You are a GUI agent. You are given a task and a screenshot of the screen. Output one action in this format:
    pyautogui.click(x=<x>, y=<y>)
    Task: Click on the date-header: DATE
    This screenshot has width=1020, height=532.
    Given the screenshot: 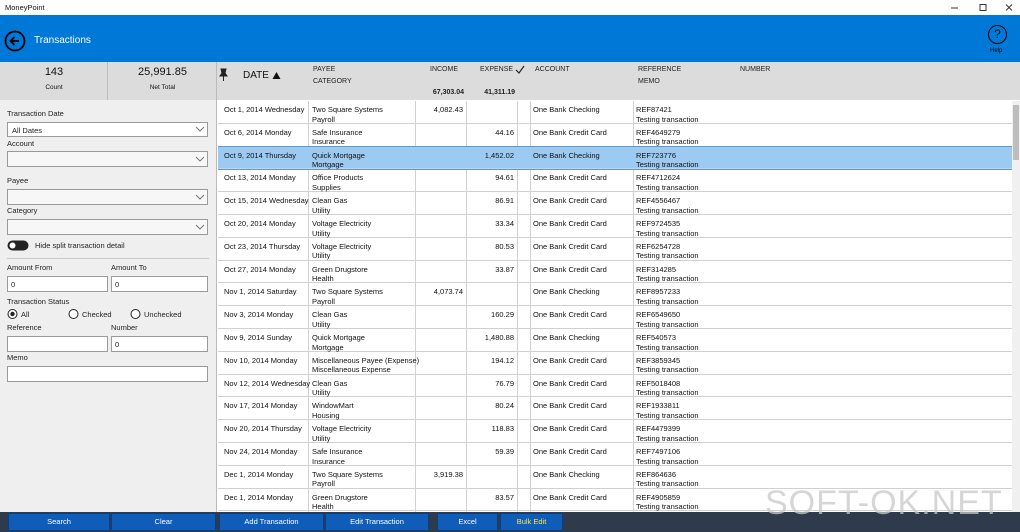 What is the action you would take?
    pyautogui.click(x=256, y=75)
    